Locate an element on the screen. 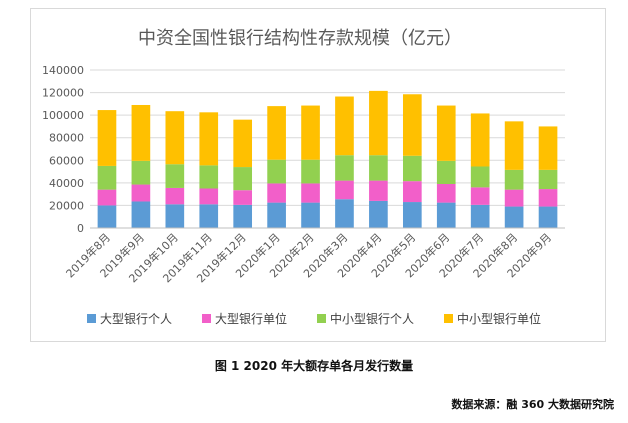  y-tick-label: 120000 is located at coordinates (63, 93).